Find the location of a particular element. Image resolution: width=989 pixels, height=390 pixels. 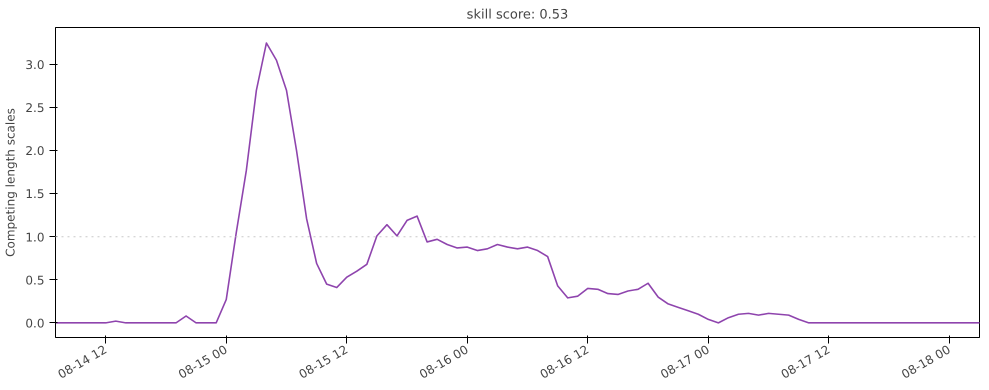

y-tick-label: 0.0 is located at coordinates (35, 323).